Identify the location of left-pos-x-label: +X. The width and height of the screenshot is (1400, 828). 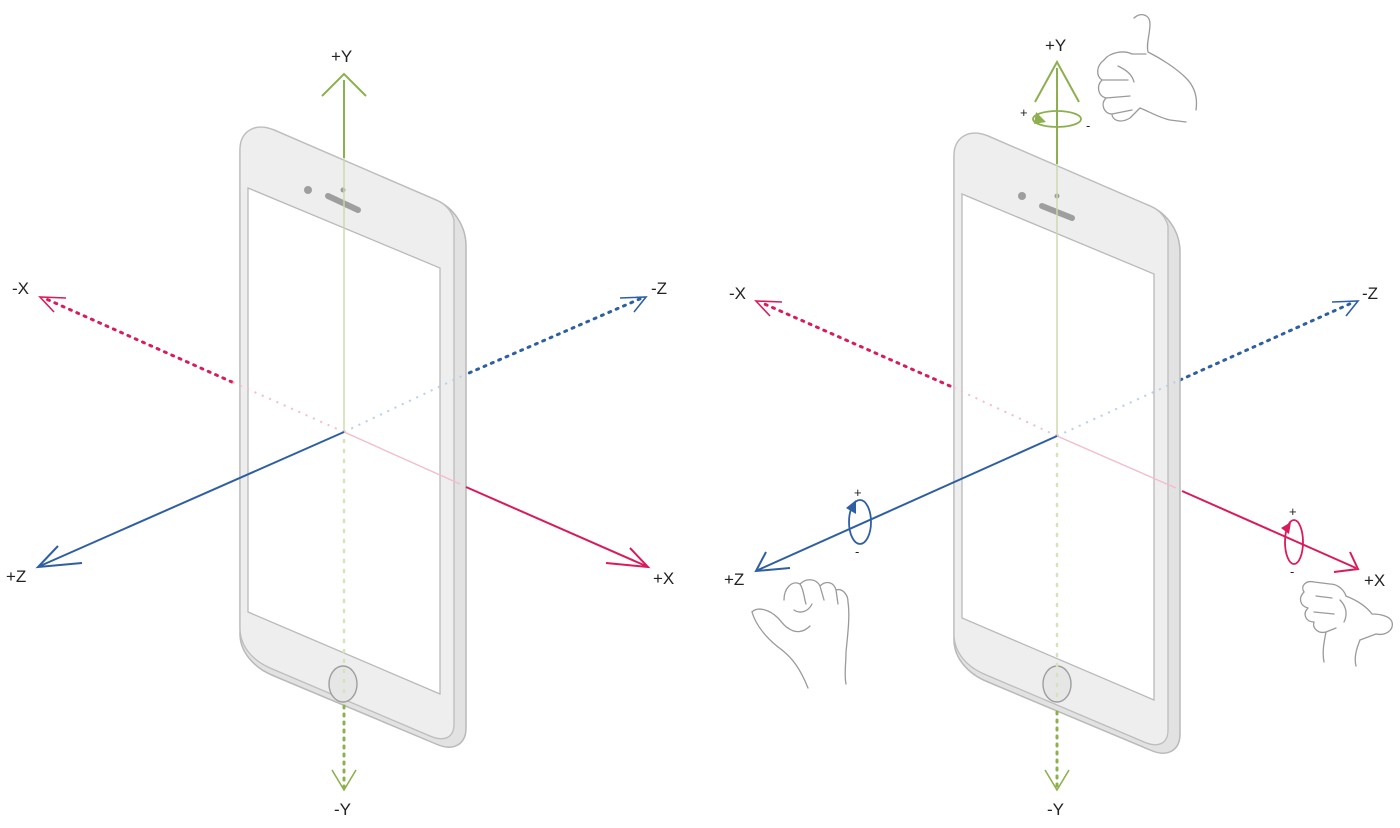
(663, 578).